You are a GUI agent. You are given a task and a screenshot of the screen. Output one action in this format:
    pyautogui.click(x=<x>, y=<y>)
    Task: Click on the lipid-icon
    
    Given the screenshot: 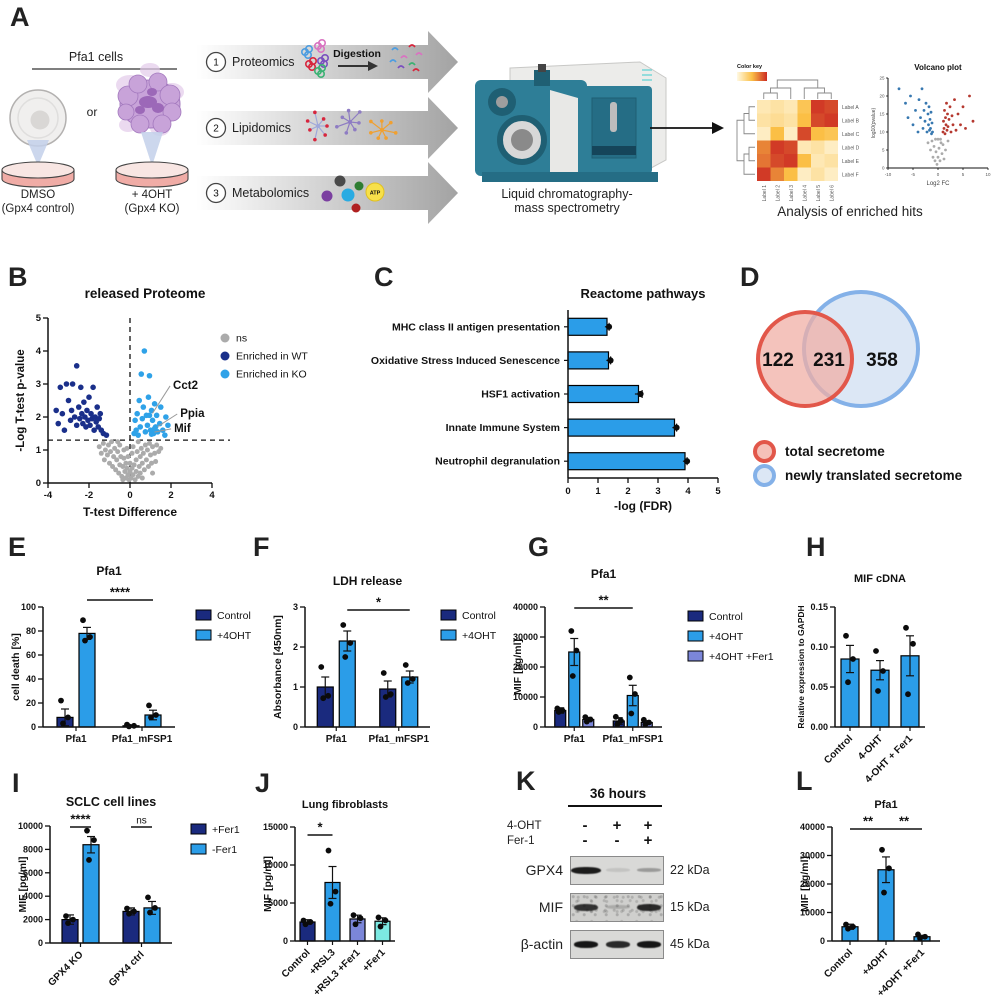 What is the action you would take?
    pyautogui.click(x=383, y=129)
    